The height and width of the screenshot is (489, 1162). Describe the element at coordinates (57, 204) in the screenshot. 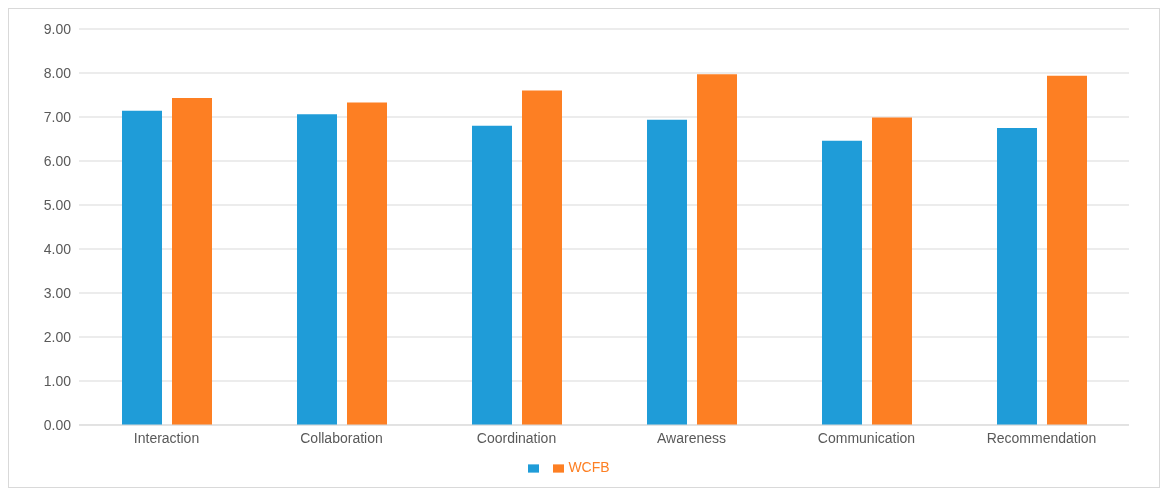

I see `y-tick-label: 5.00` at that location.